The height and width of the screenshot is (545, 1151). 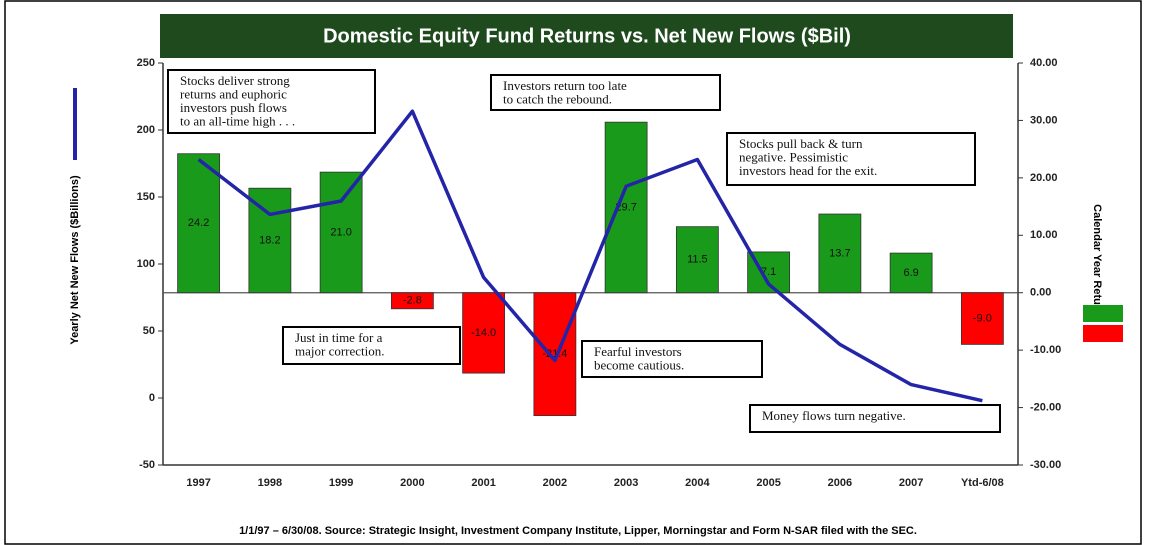 What do you see at coordinates (146, 197) in the screenshot?
I see `y-tick-label: 150` at bounding box center [146, 197].